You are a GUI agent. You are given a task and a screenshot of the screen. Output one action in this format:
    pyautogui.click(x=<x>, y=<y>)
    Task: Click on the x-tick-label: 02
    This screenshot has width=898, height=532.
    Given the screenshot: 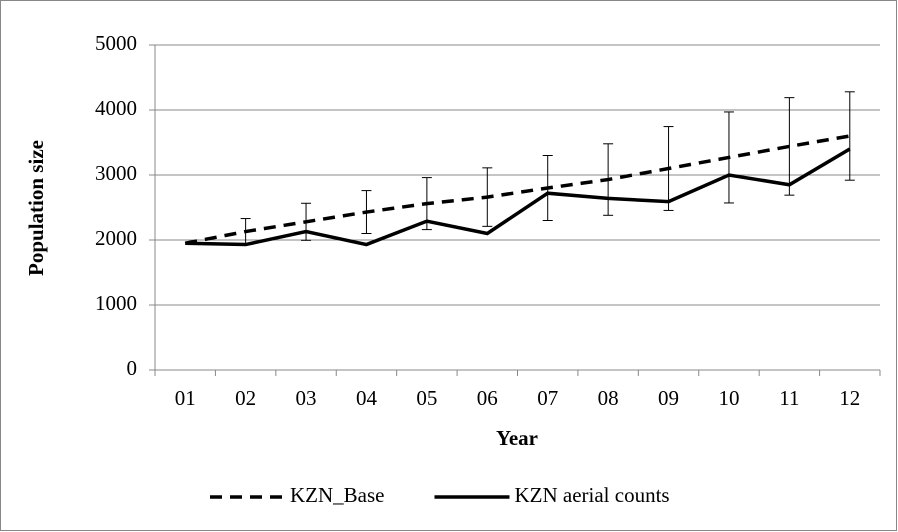 What is the action you would take?
    pyautogui.click(x=245, y=398)
    